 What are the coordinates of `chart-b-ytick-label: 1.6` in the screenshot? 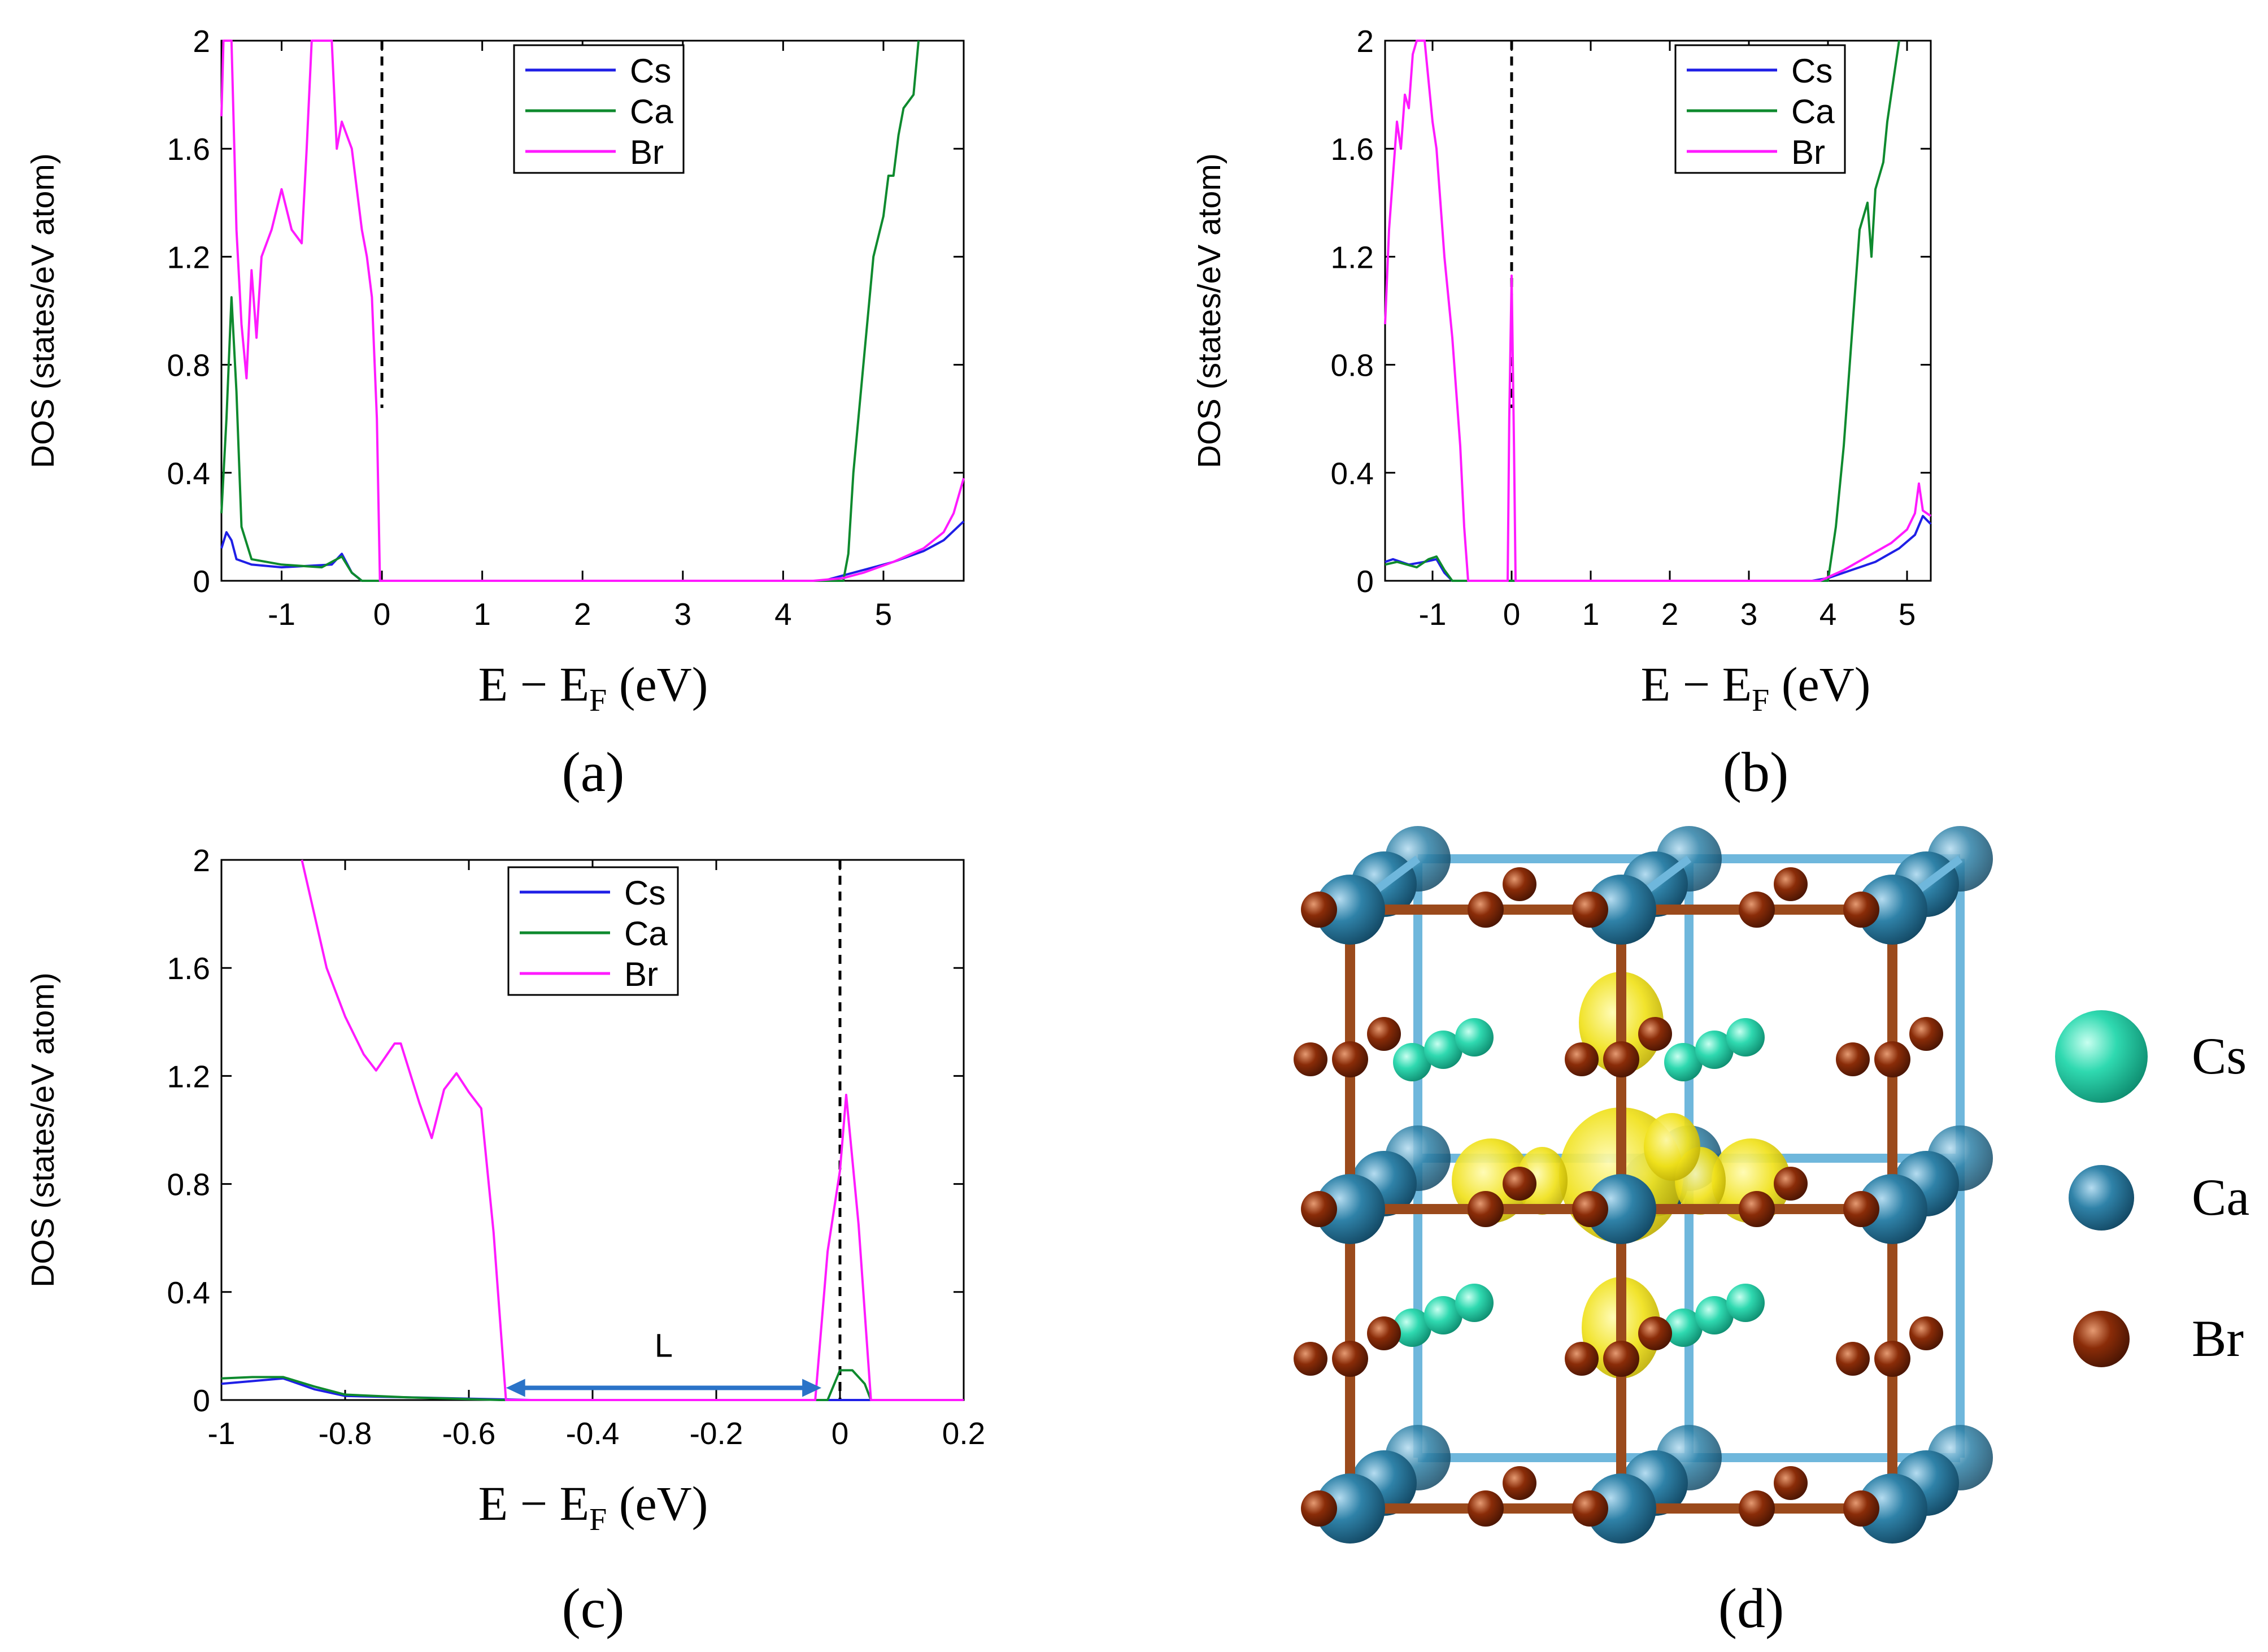 It's located at (1352, 149).